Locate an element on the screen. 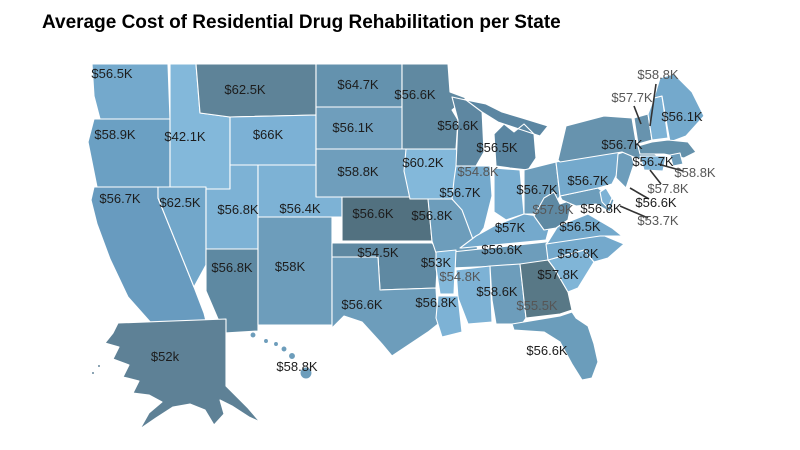  state-label-california: $56.7K is located at coordinates (120, 198).